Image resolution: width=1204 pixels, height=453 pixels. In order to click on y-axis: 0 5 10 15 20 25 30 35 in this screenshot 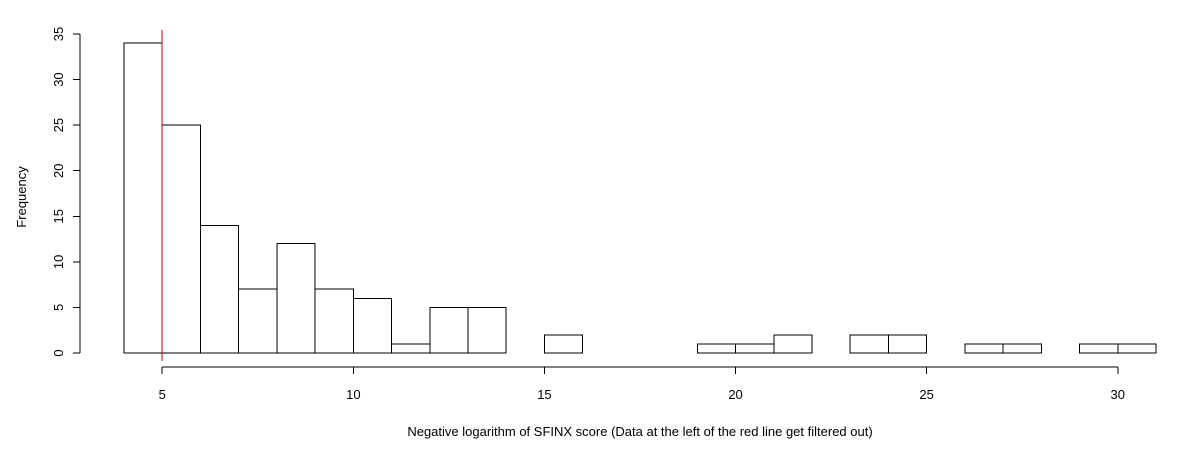, I will do `click(66, 192)`.